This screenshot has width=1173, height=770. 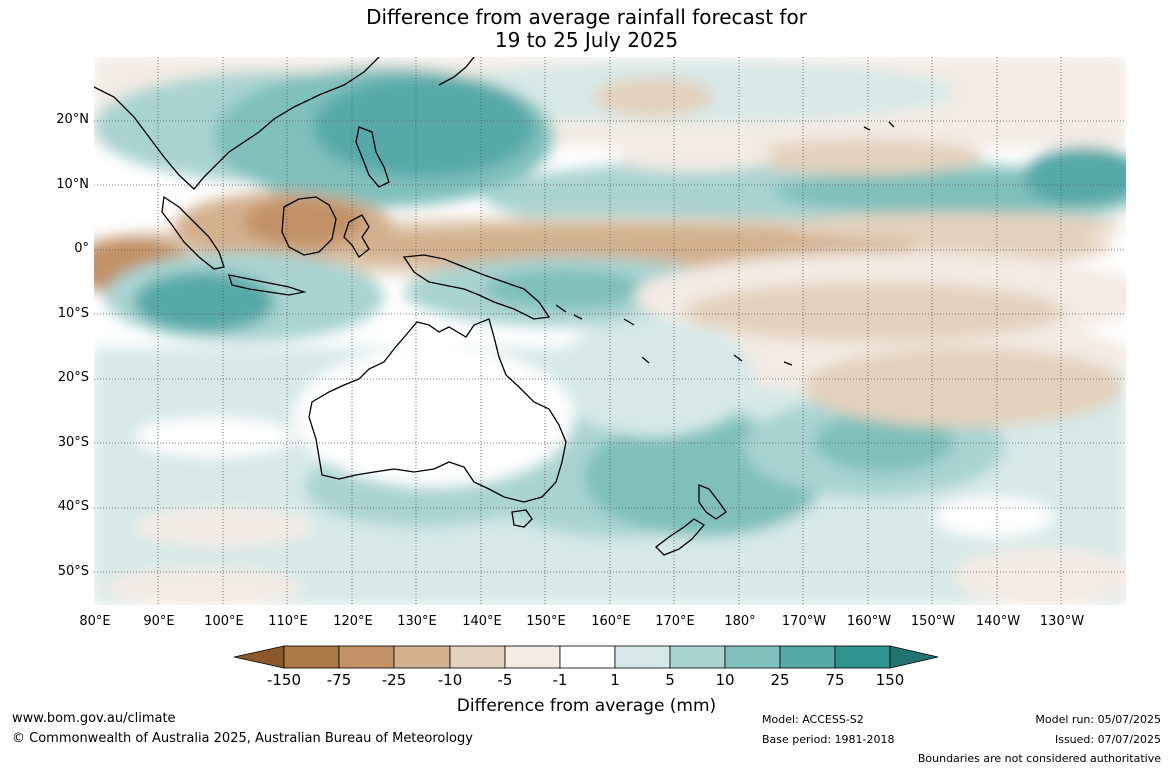 What do you see at coordinates (372, 157) in the screenshot?
I see `philippines-coastline` at bounding box center [372, 157].